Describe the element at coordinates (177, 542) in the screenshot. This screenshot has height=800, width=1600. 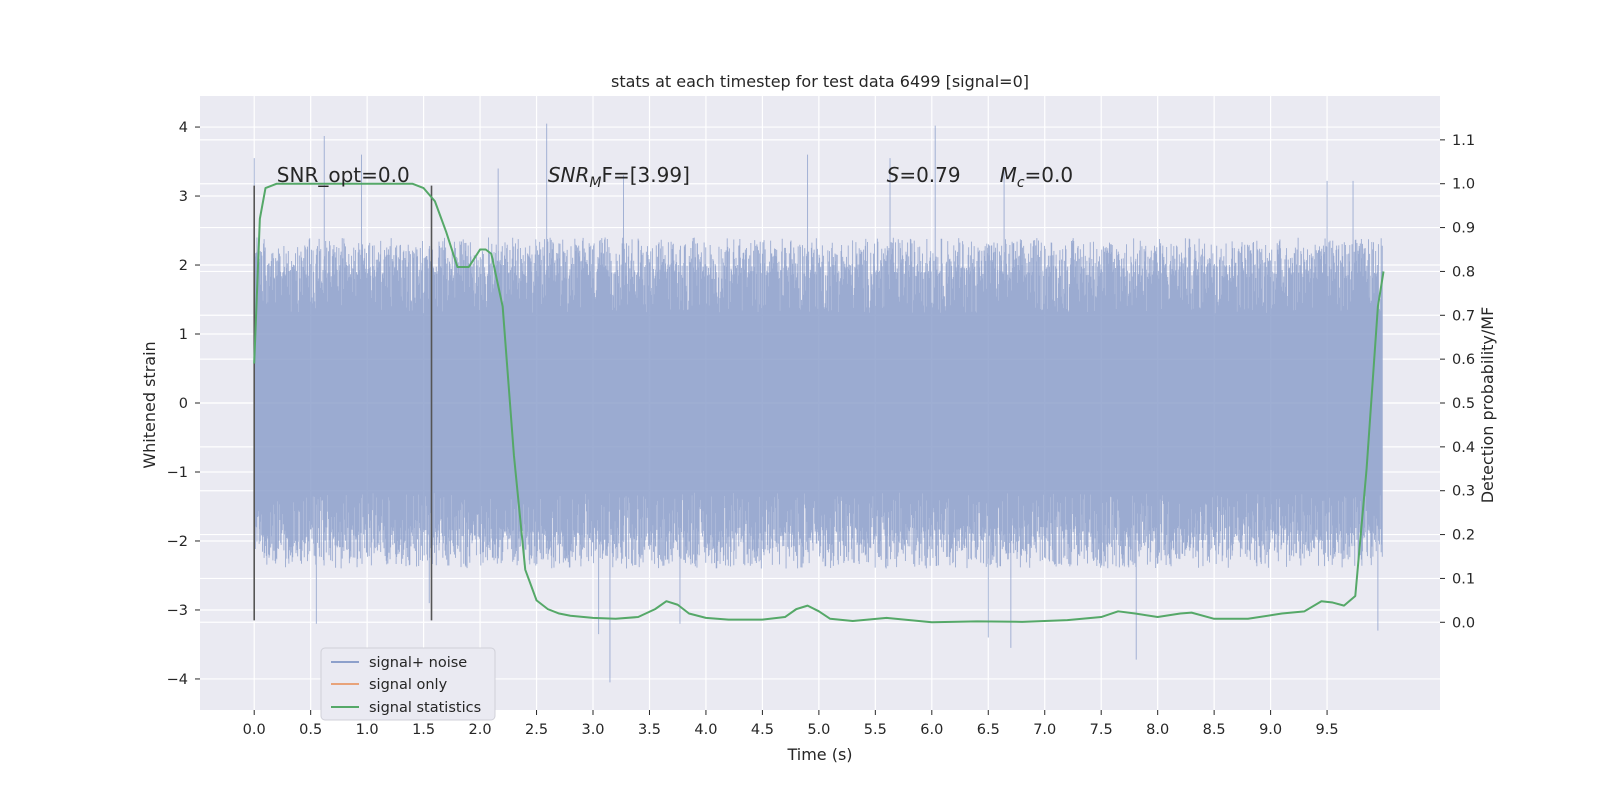
I see `y-left-tick-label: −2` at that location.